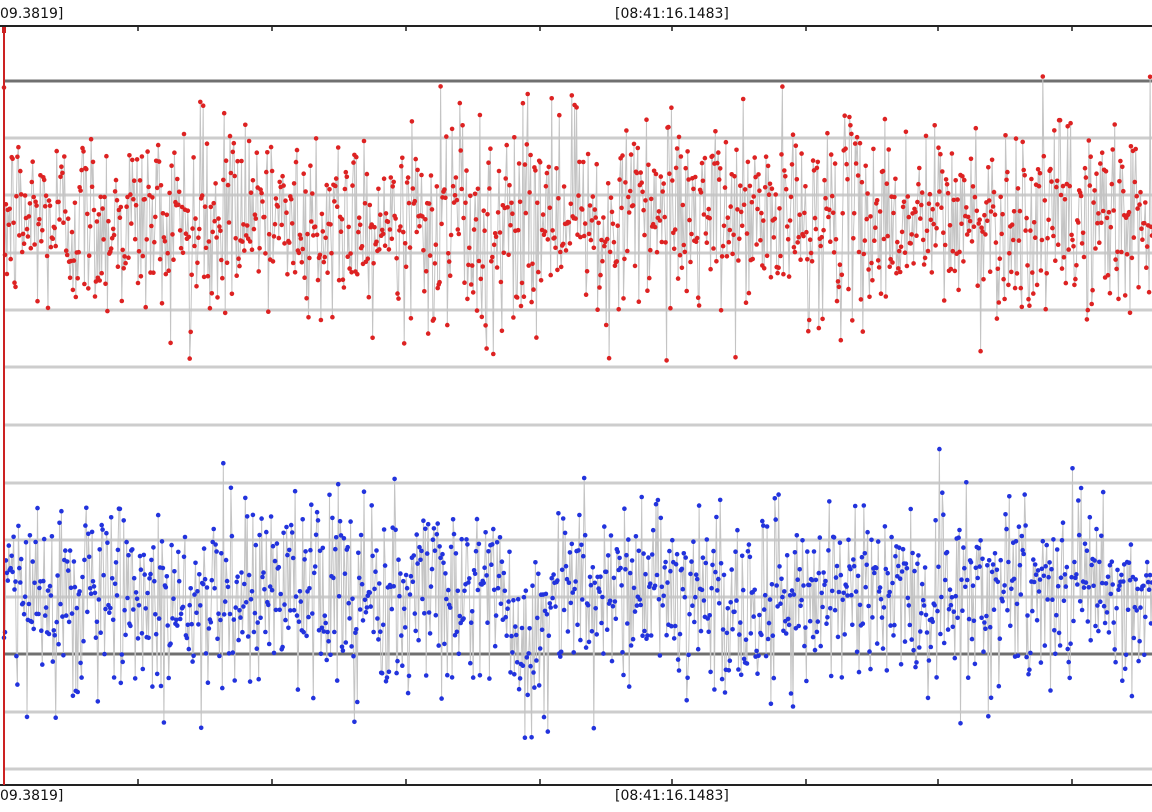 This screenshot has height=812, width=1152. Describe the element at coordinates (4, 406) in the screenshot. I see `cursor-line` at that location.